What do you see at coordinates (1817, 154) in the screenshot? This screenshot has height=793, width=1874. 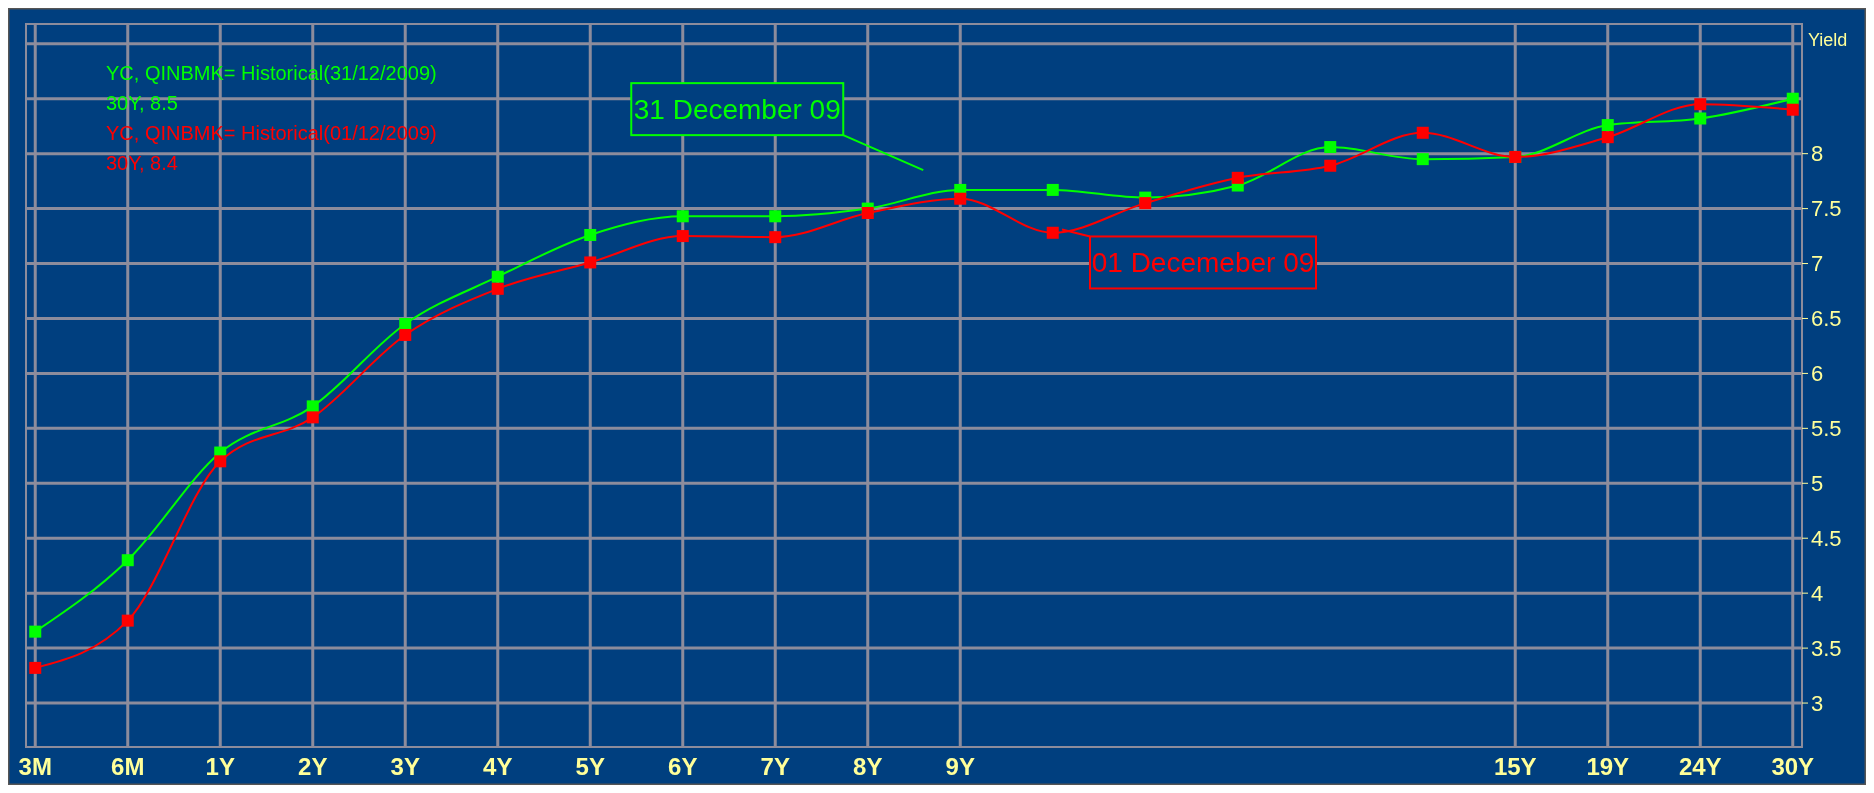 I see `y-tick-label: 8` at bounding box center [1817, 154].